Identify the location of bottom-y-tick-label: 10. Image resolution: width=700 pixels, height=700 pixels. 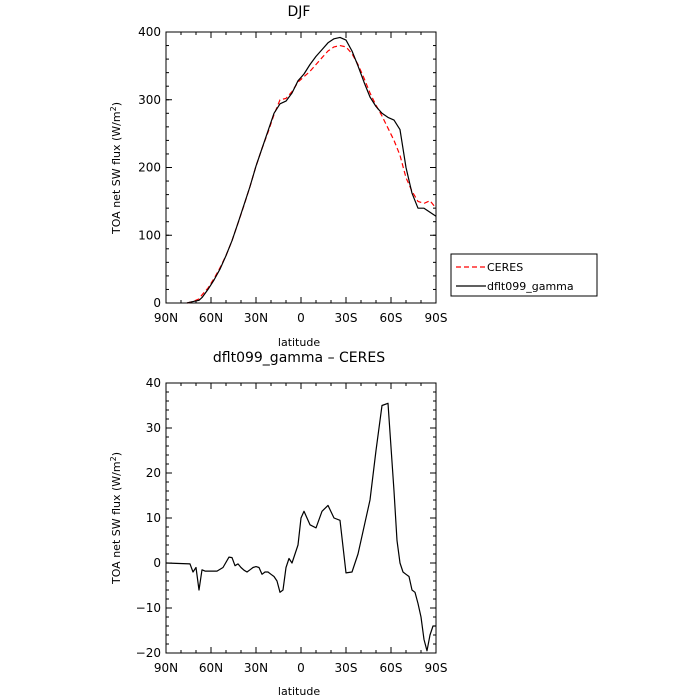
(153, 518).